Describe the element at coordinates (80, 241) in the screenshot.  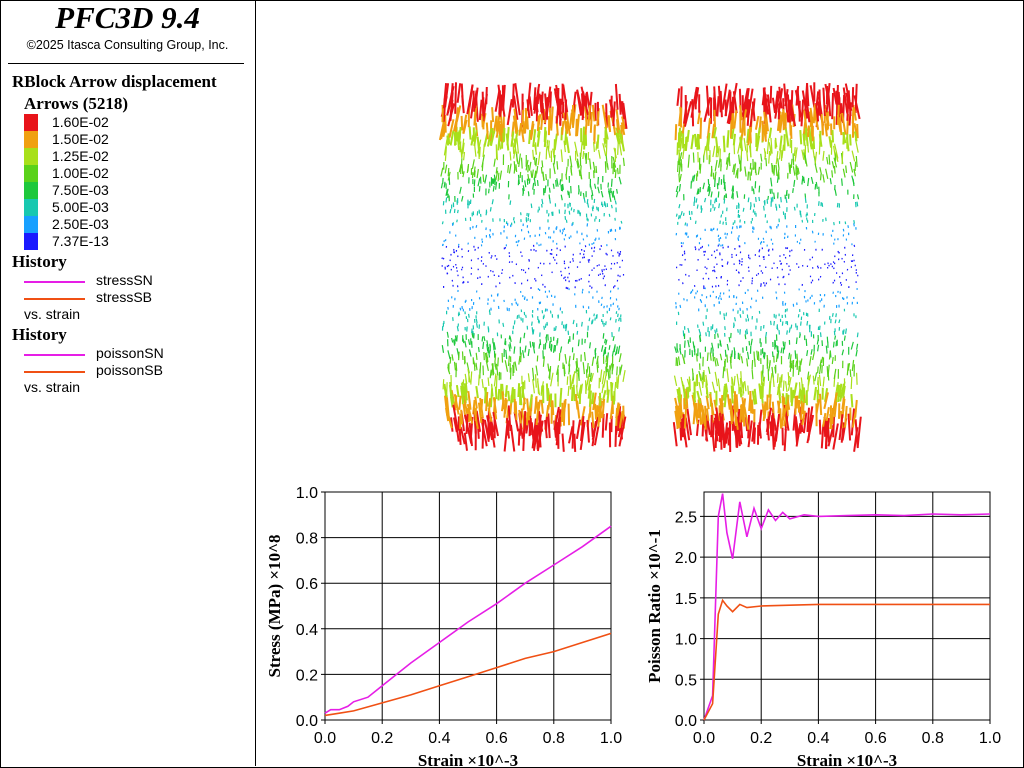
I see `color-scale-label: 7.37E-13` at that location.